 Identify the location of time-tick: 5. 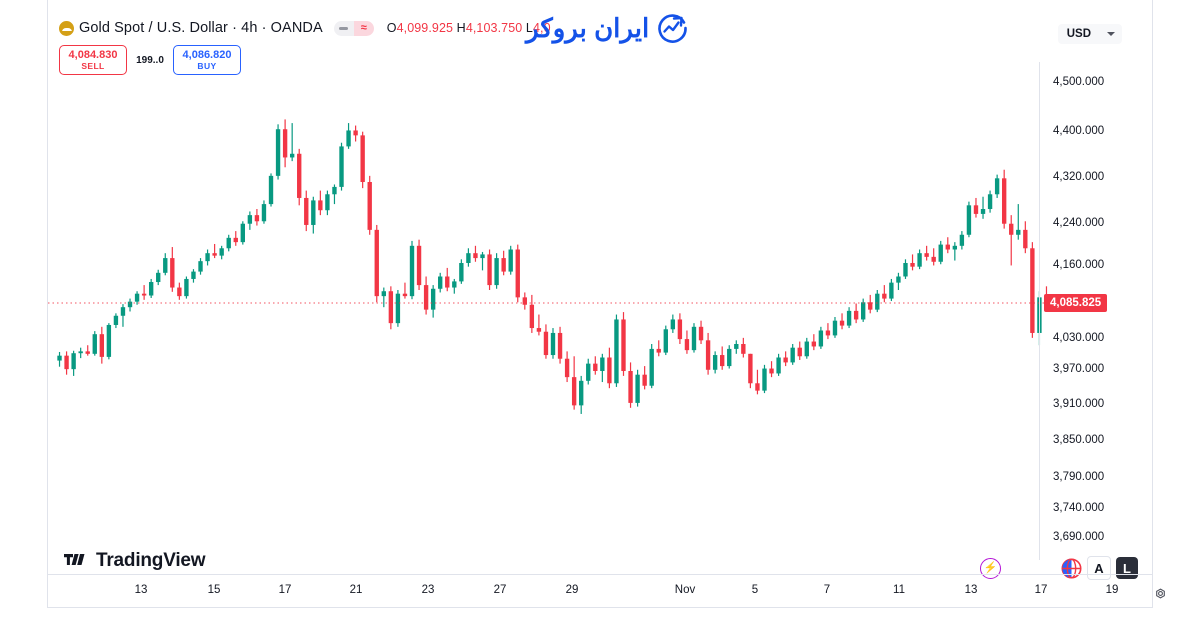
(755, 590).